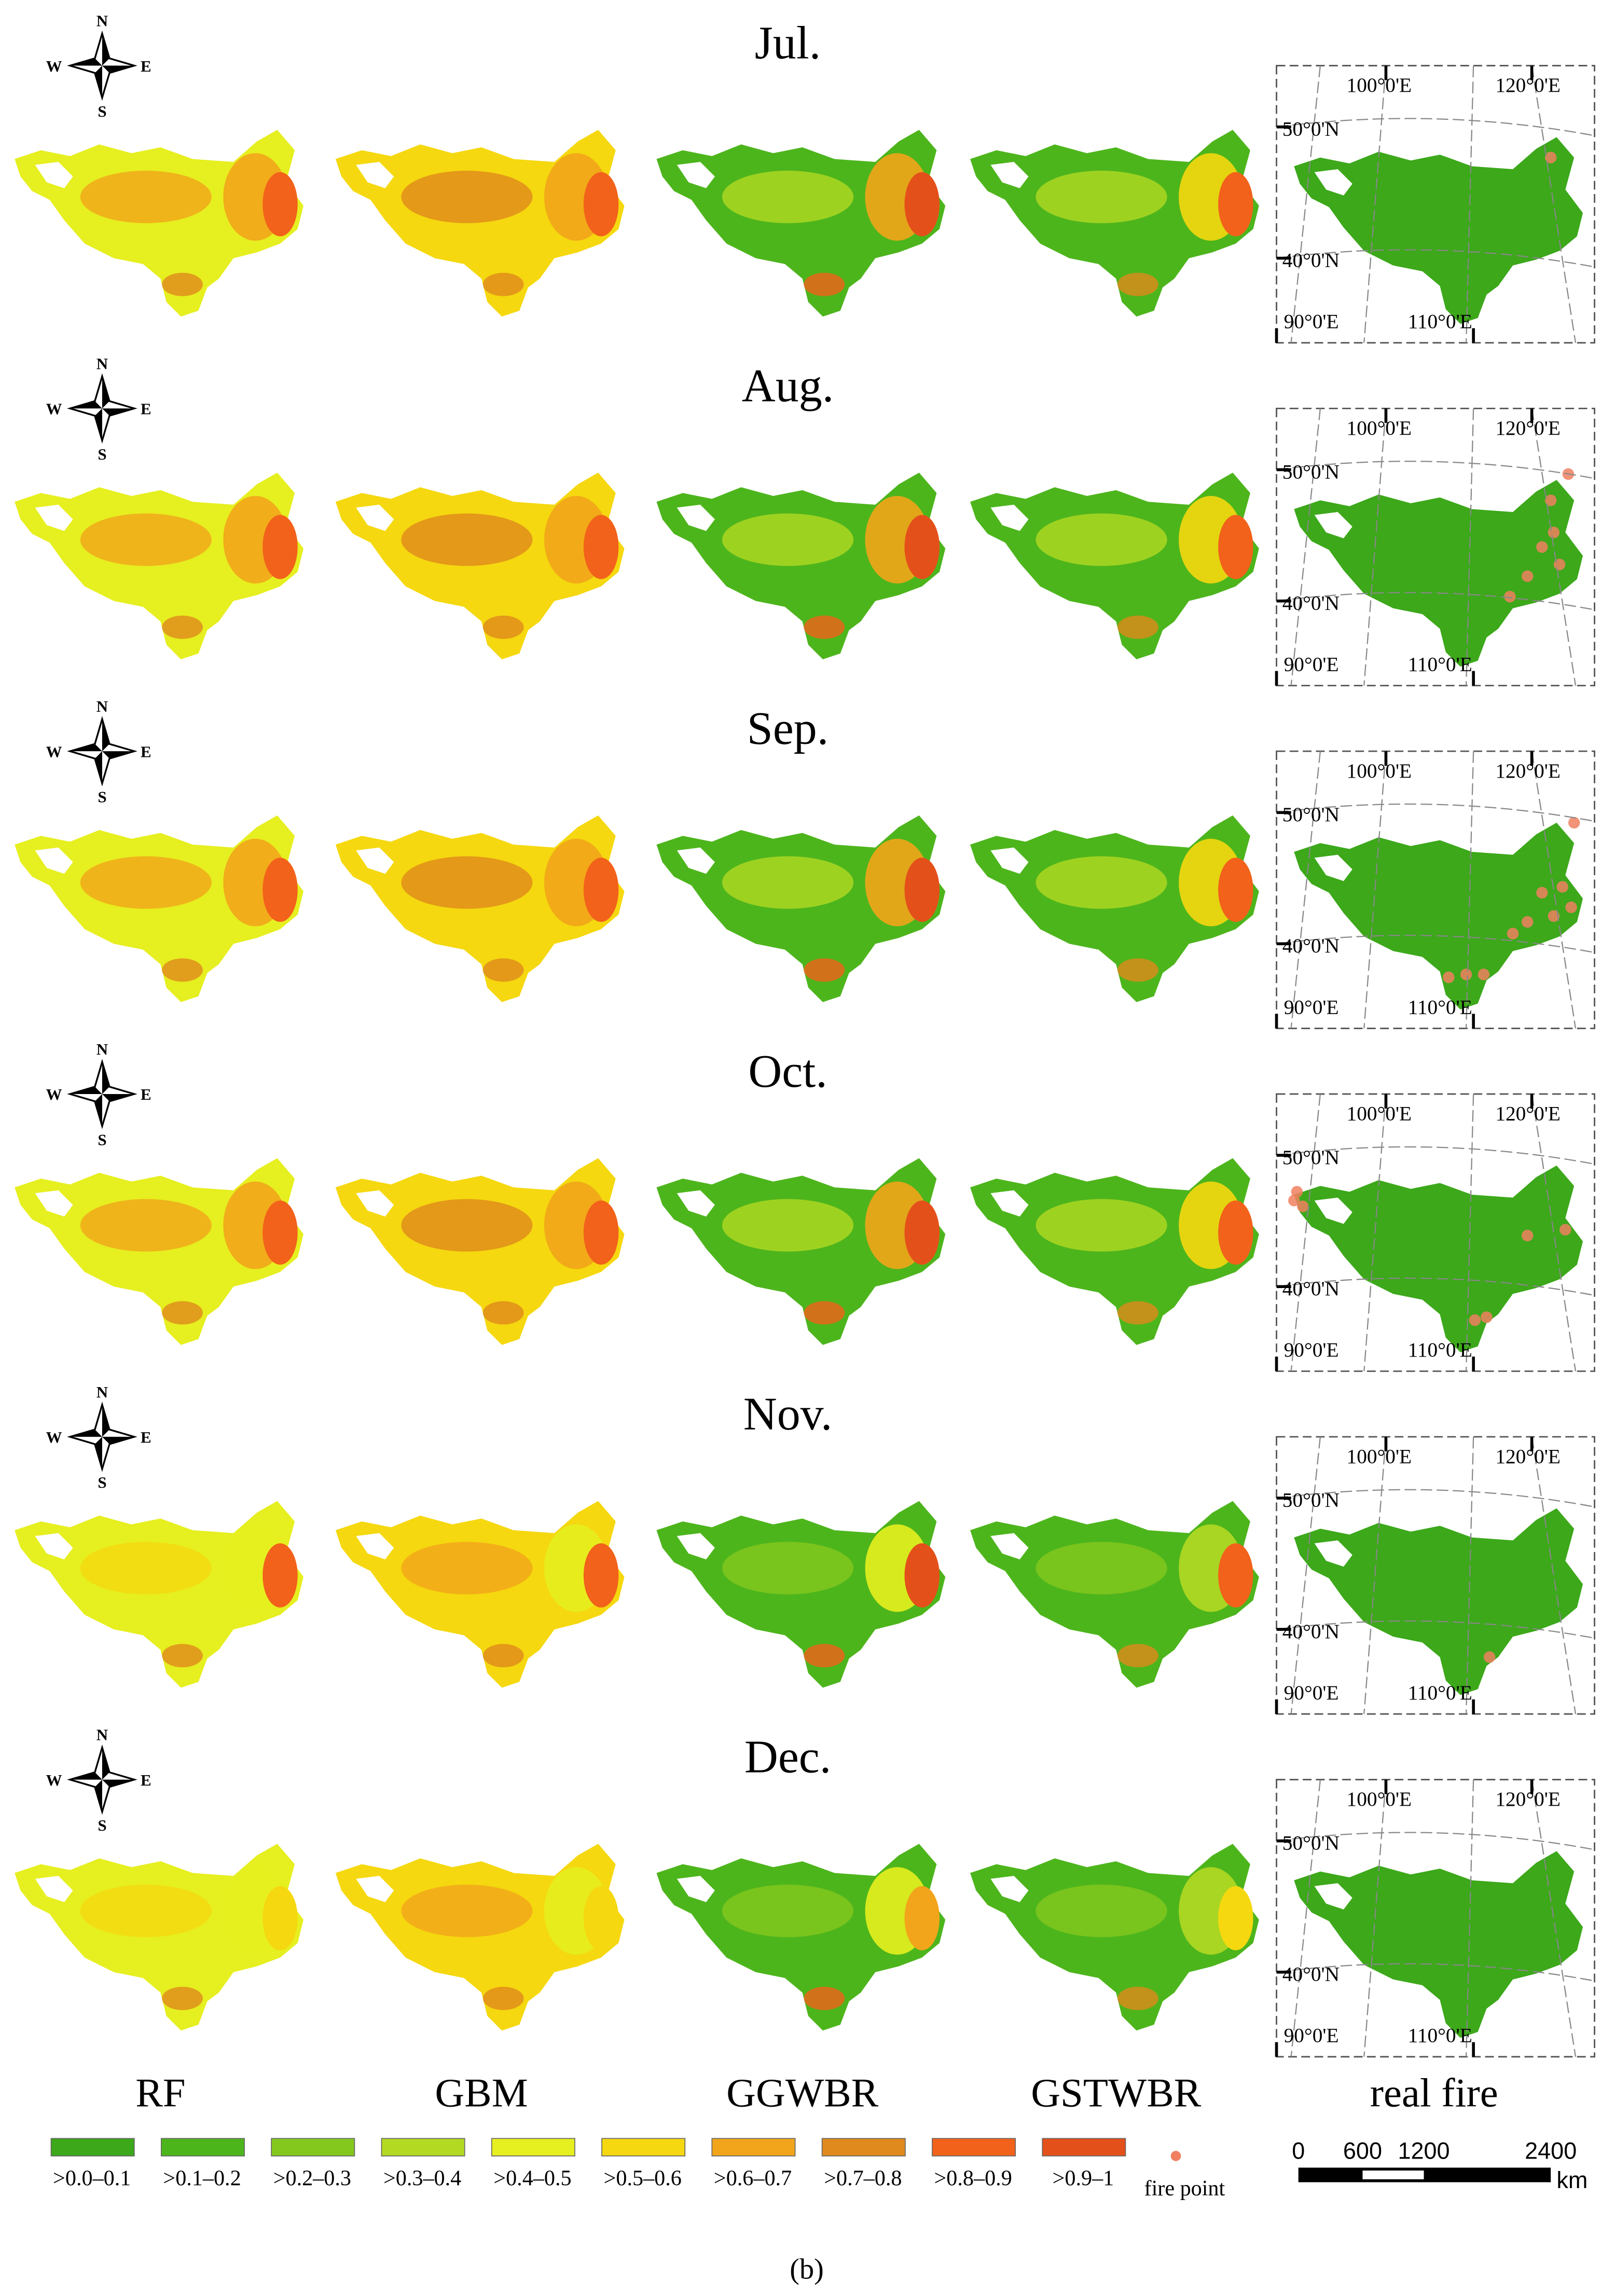 The width and height of the screenshot is (1615, 2296). Describe the element at coordinates (787, 1072) in the screenshot. I see `month-title: Oct.` at that location.